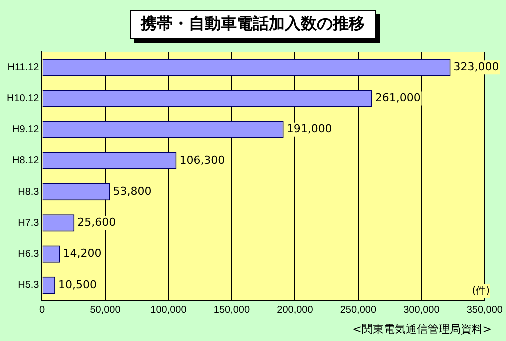 The image size is (506, 341). What do you see at coordinates (97, 223) in the screenshot?
I see `data-label: 25,600` at bounding box center [97, 223].